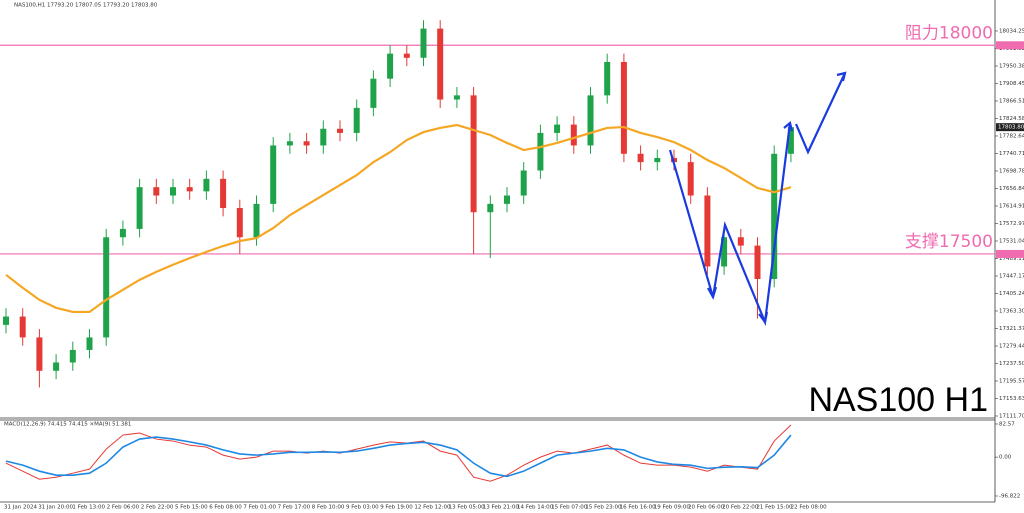 This screenshot has width=1024, height=513. I want to click on zigzag-path, so click(730, 224).